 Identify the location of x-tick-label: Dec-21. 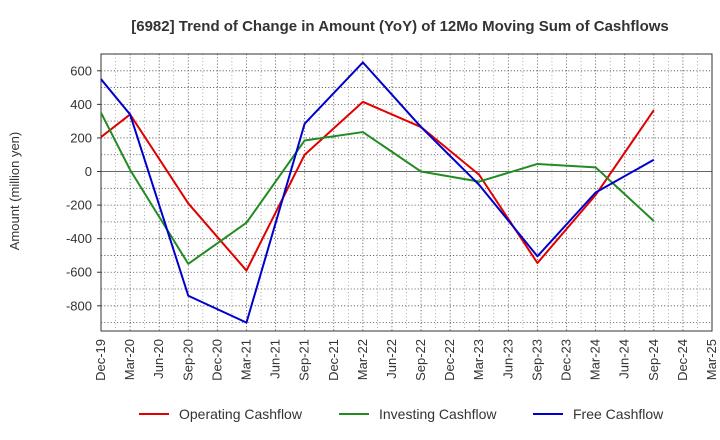
(333, 360).